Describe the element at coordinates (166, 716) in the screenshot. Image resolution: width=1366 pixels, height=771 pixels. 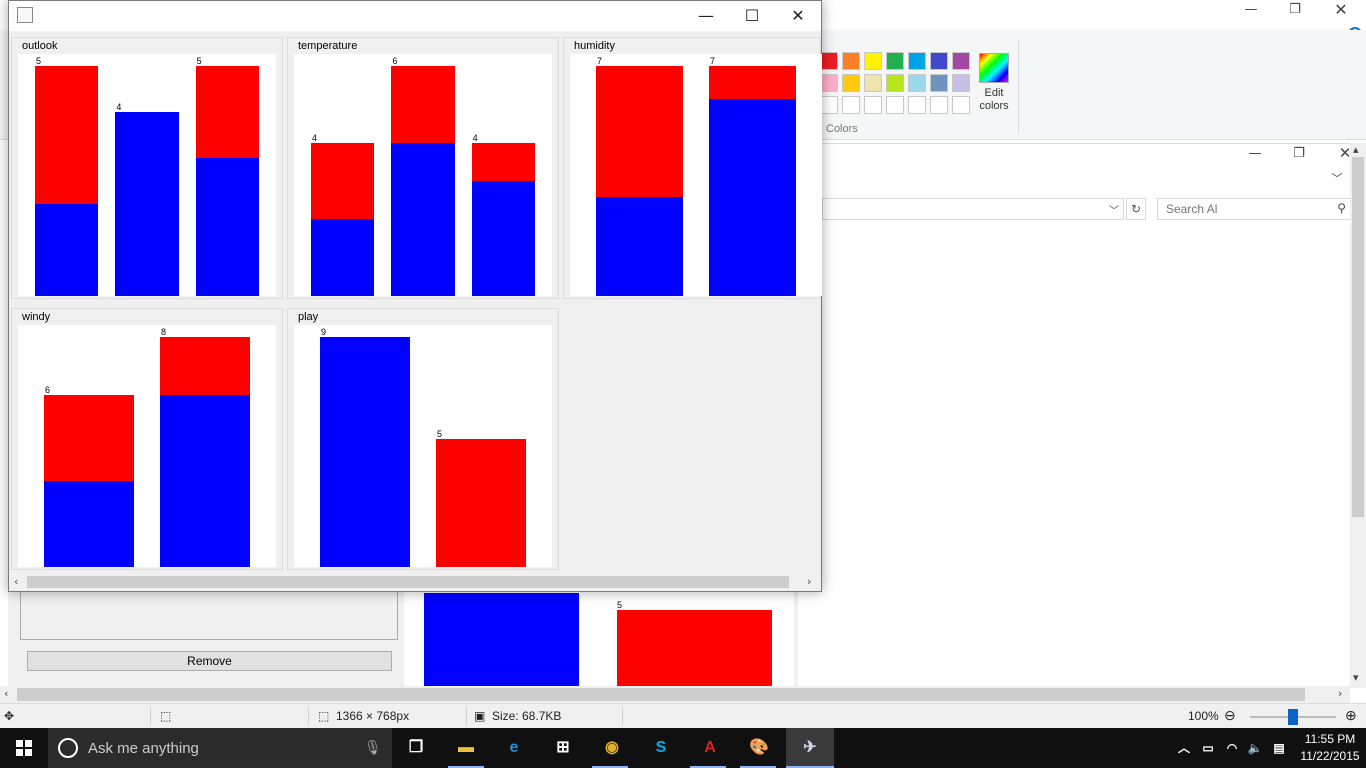
I see `selection-size-icon: ⬚` at that location.